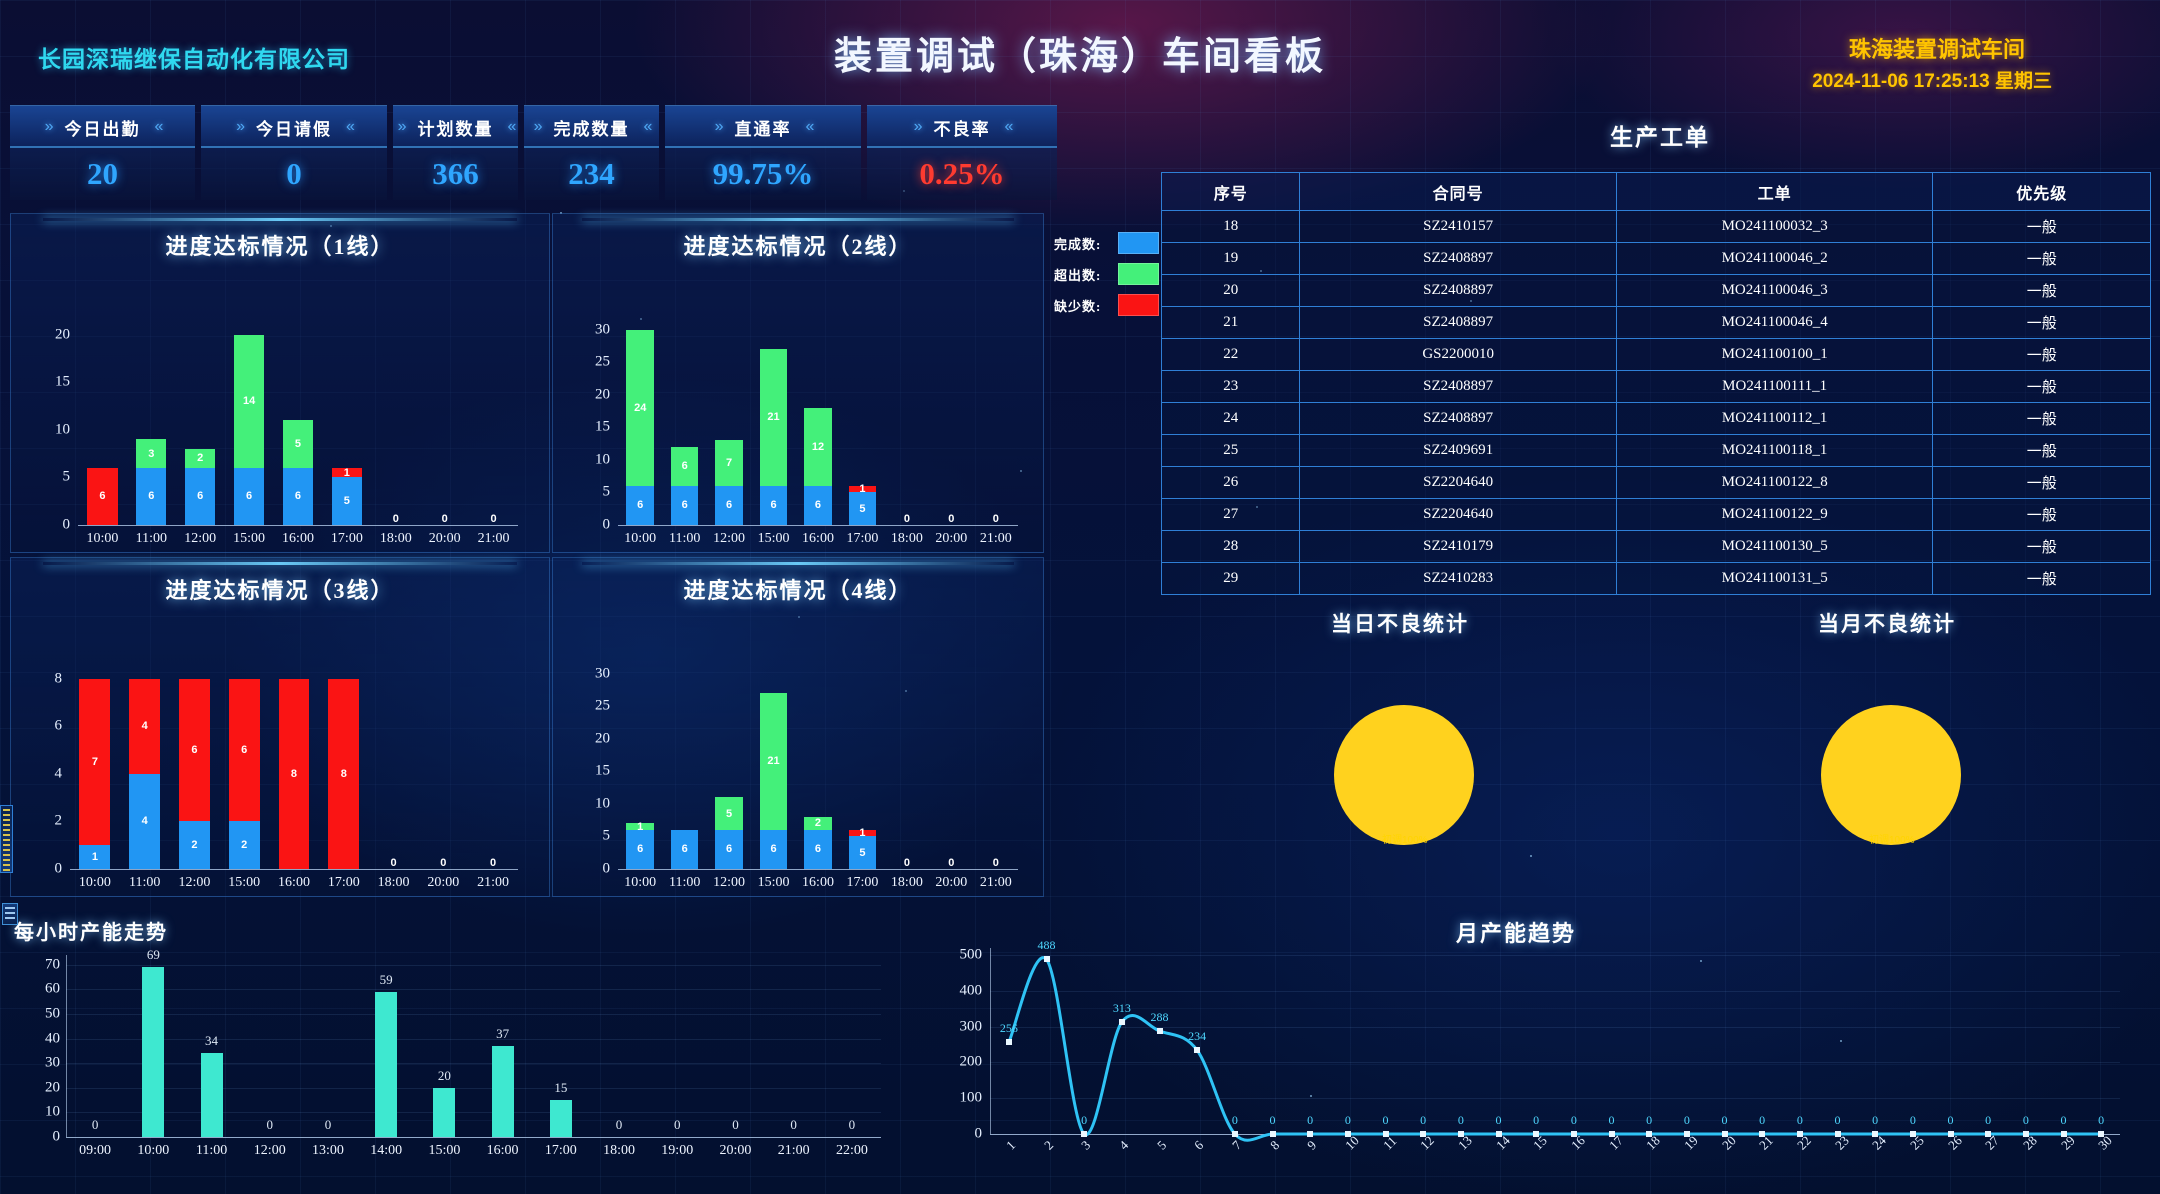 The width and height of the screenshot is (2160, 1194). I want to click on table-row: 27 SZ2204640 MO241100122_9 一般, so click(1655, 514).